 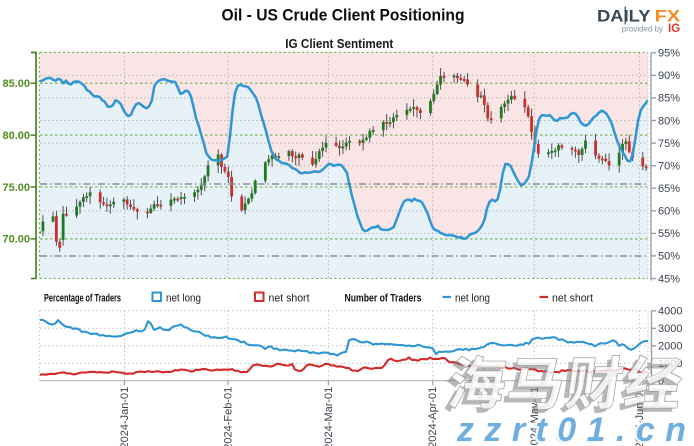 I want to click on svg-text: 4000, so click(x=670, y=312).